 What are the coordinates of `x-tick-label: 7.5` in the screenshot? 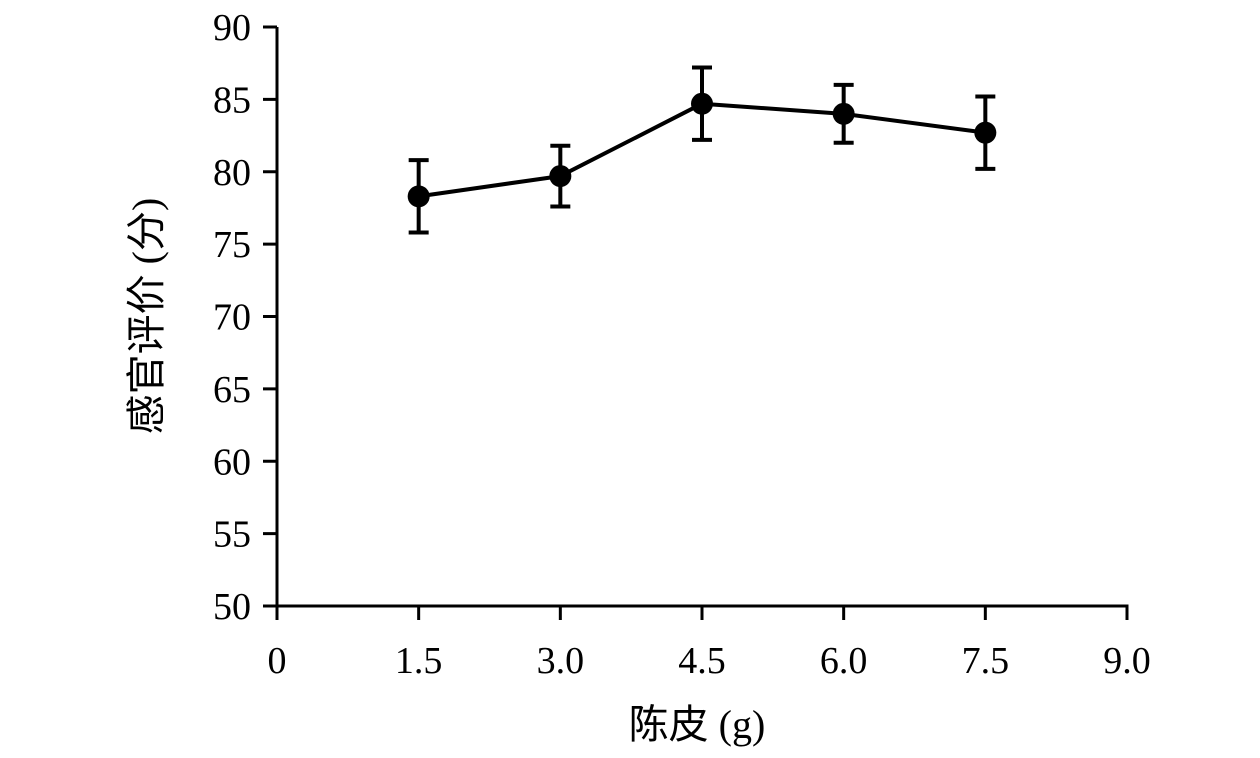 It's located at (986, 661).